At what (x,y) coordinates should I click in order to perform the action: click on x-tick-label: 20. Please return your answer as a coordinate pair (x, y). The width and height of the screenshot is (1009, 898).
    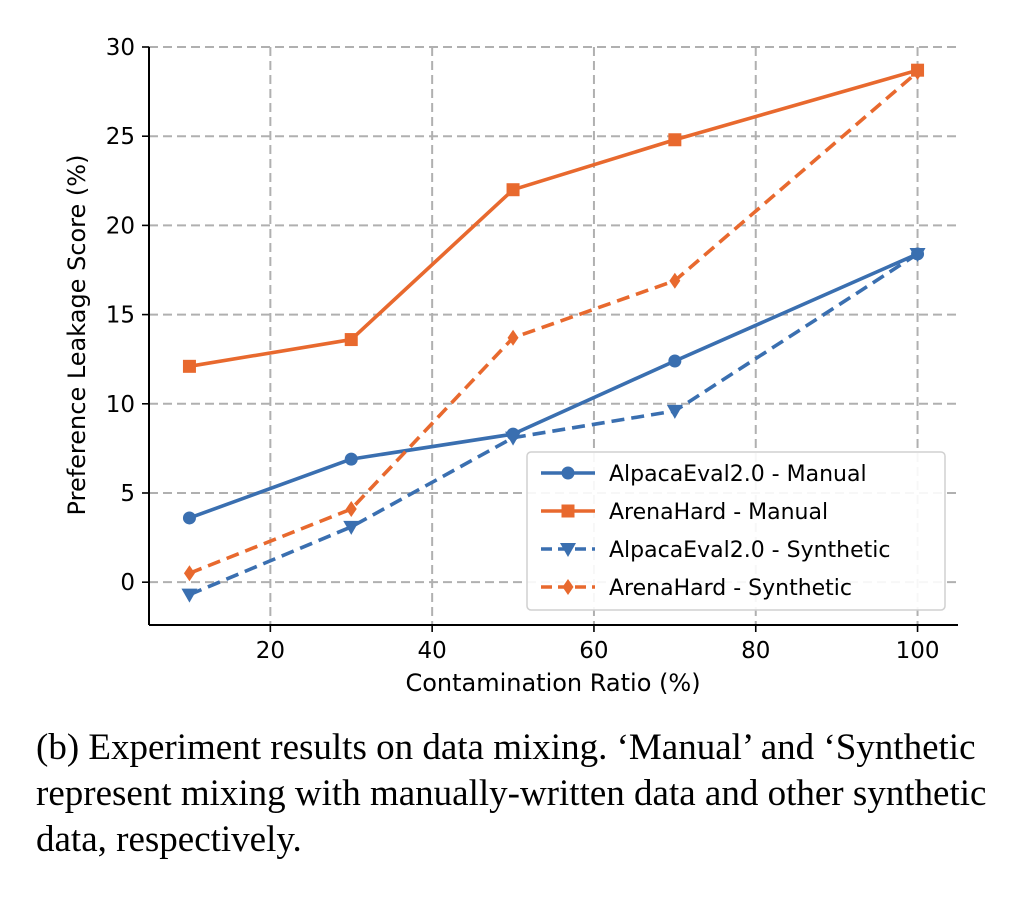
    Looking at the image, I should click on (270, 651).